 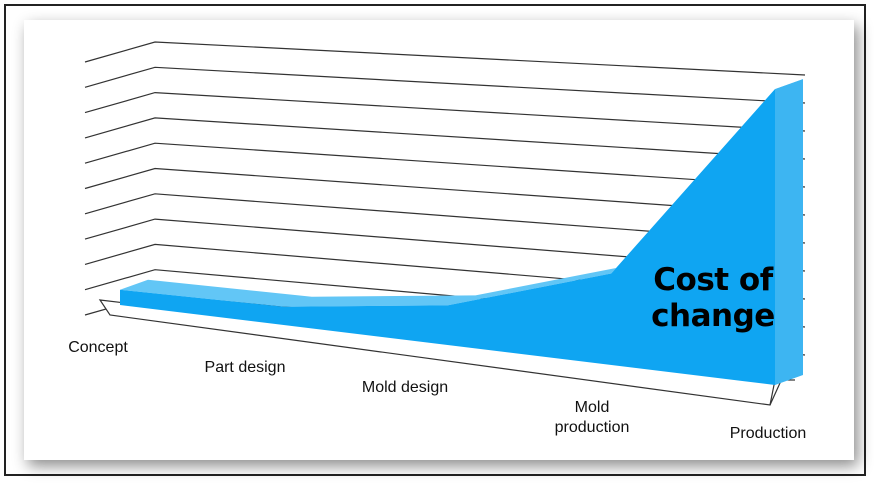 I want to click on x-tick-label: Concept, so click(x=98, y=347).